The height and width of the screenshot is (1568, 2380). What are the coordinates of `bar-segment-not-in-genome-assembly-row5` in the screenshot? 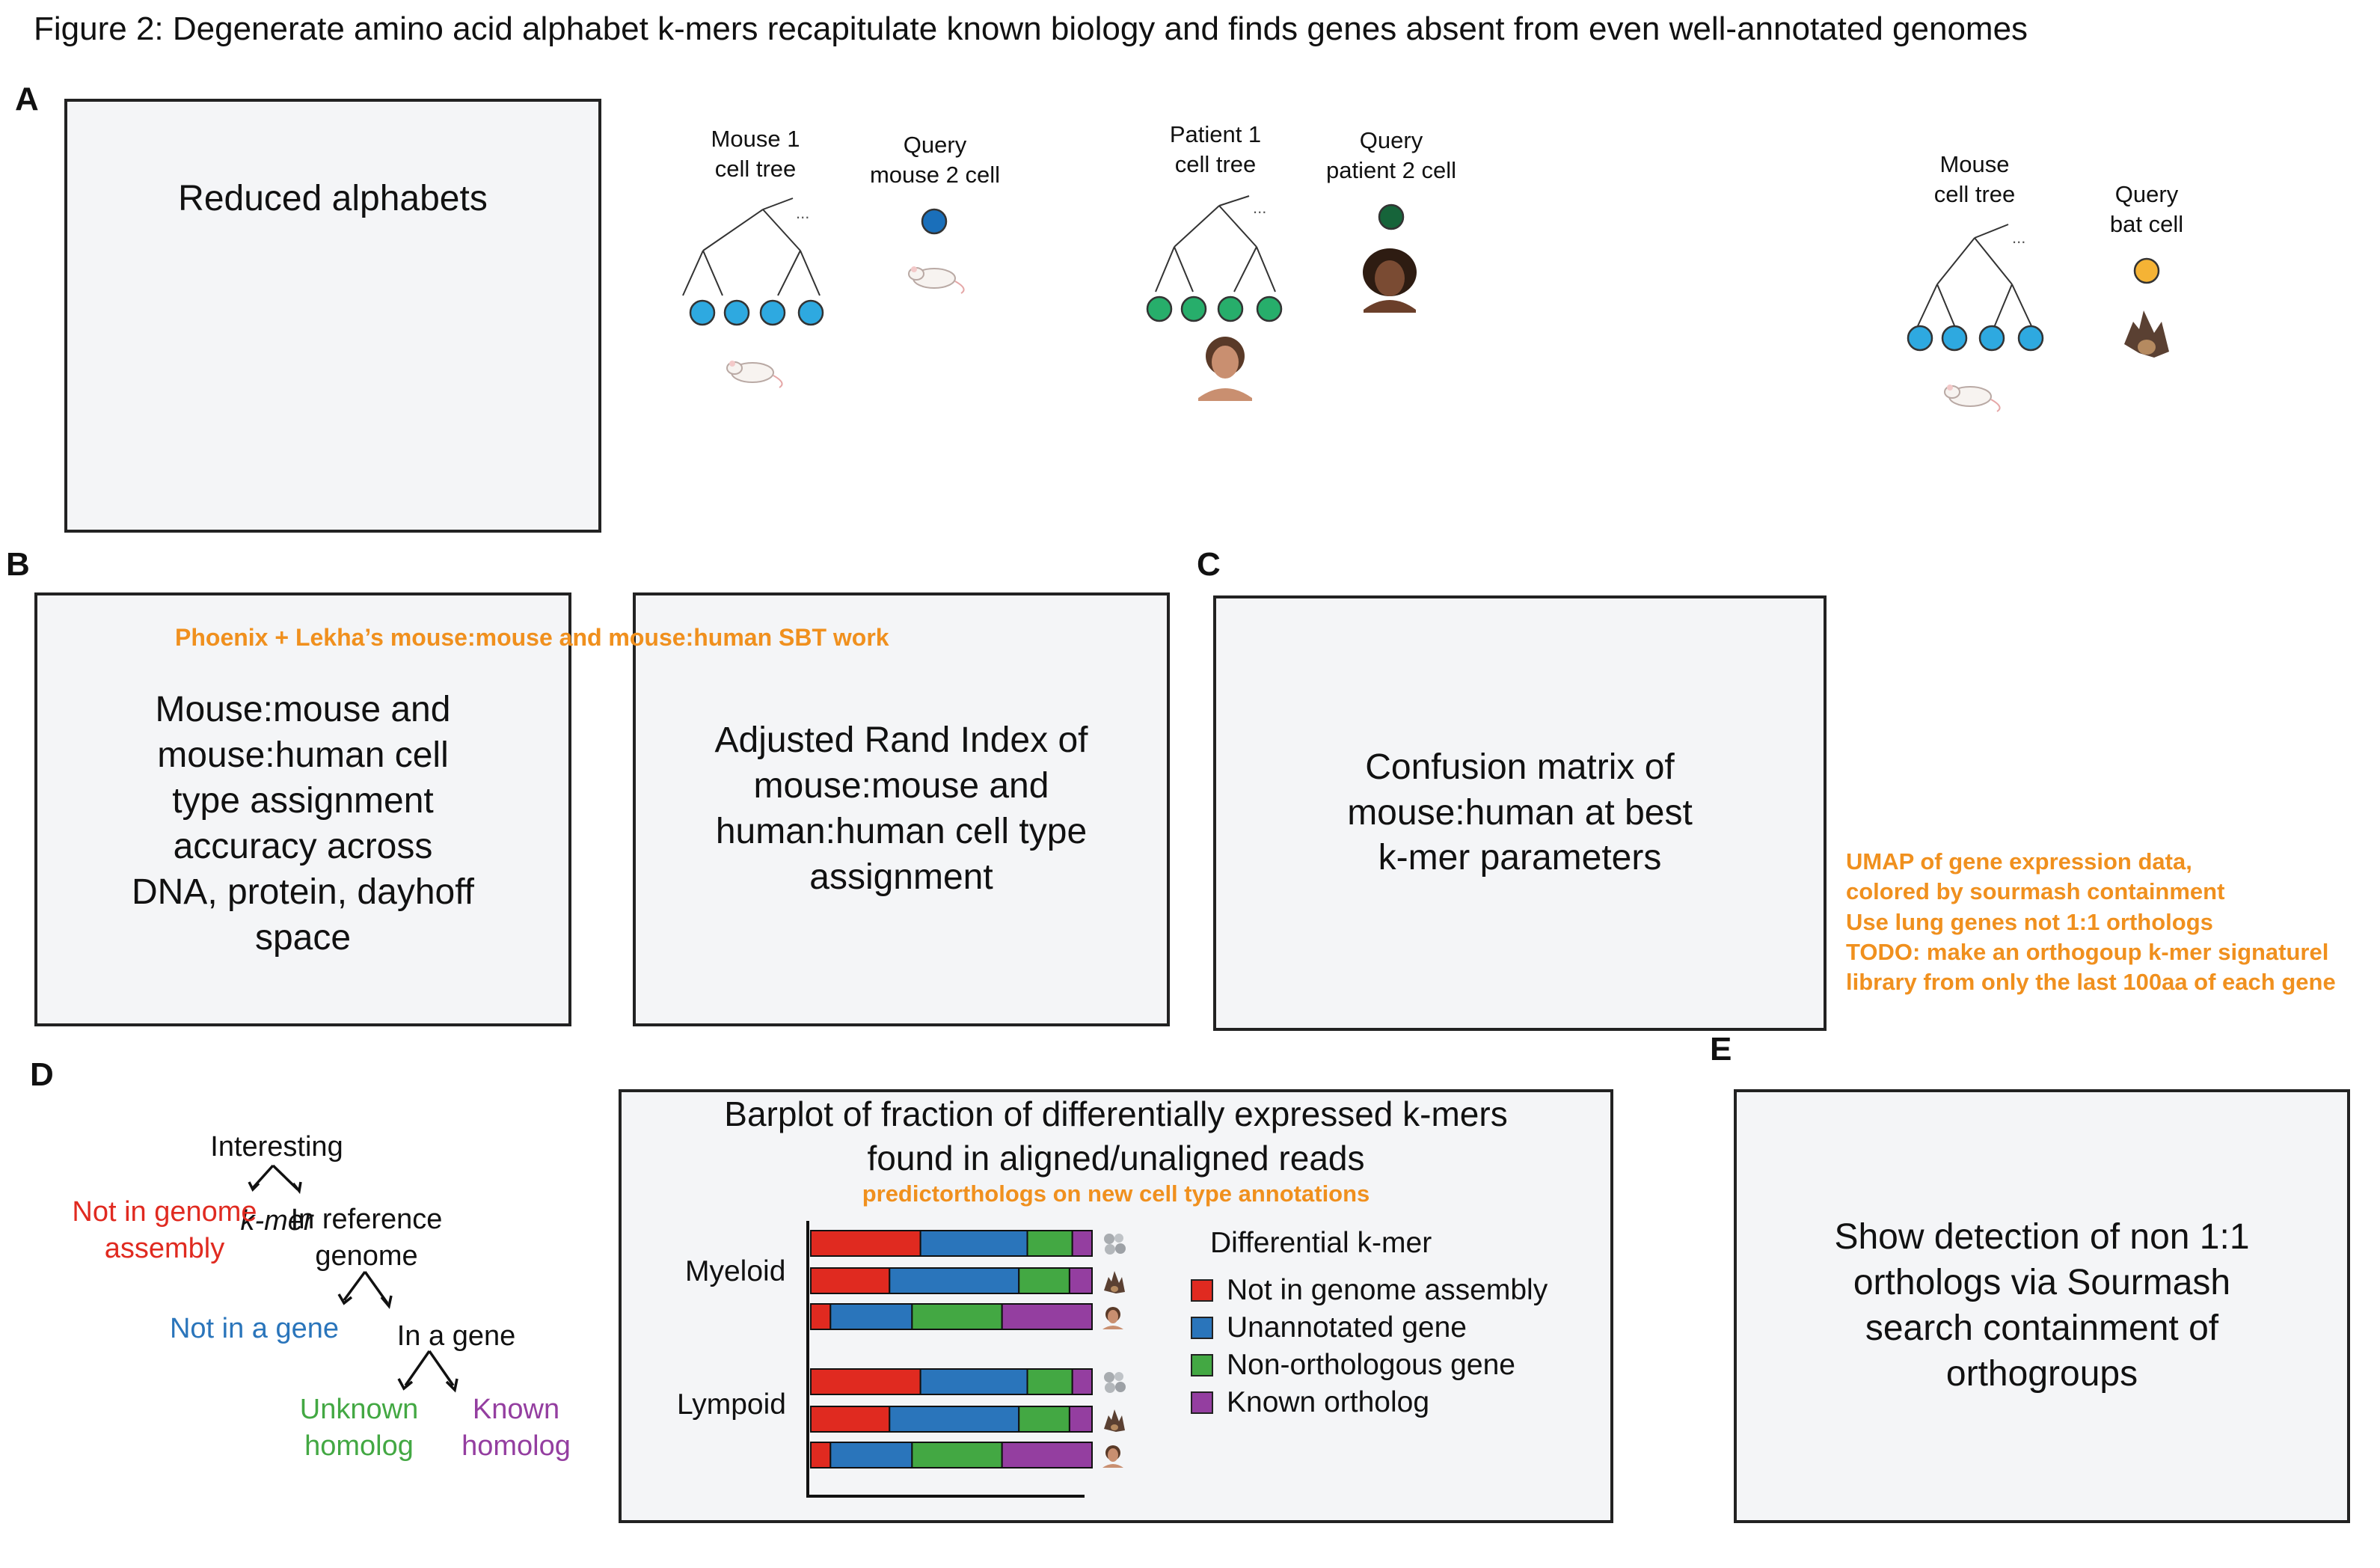 It's located at (850, 1419).